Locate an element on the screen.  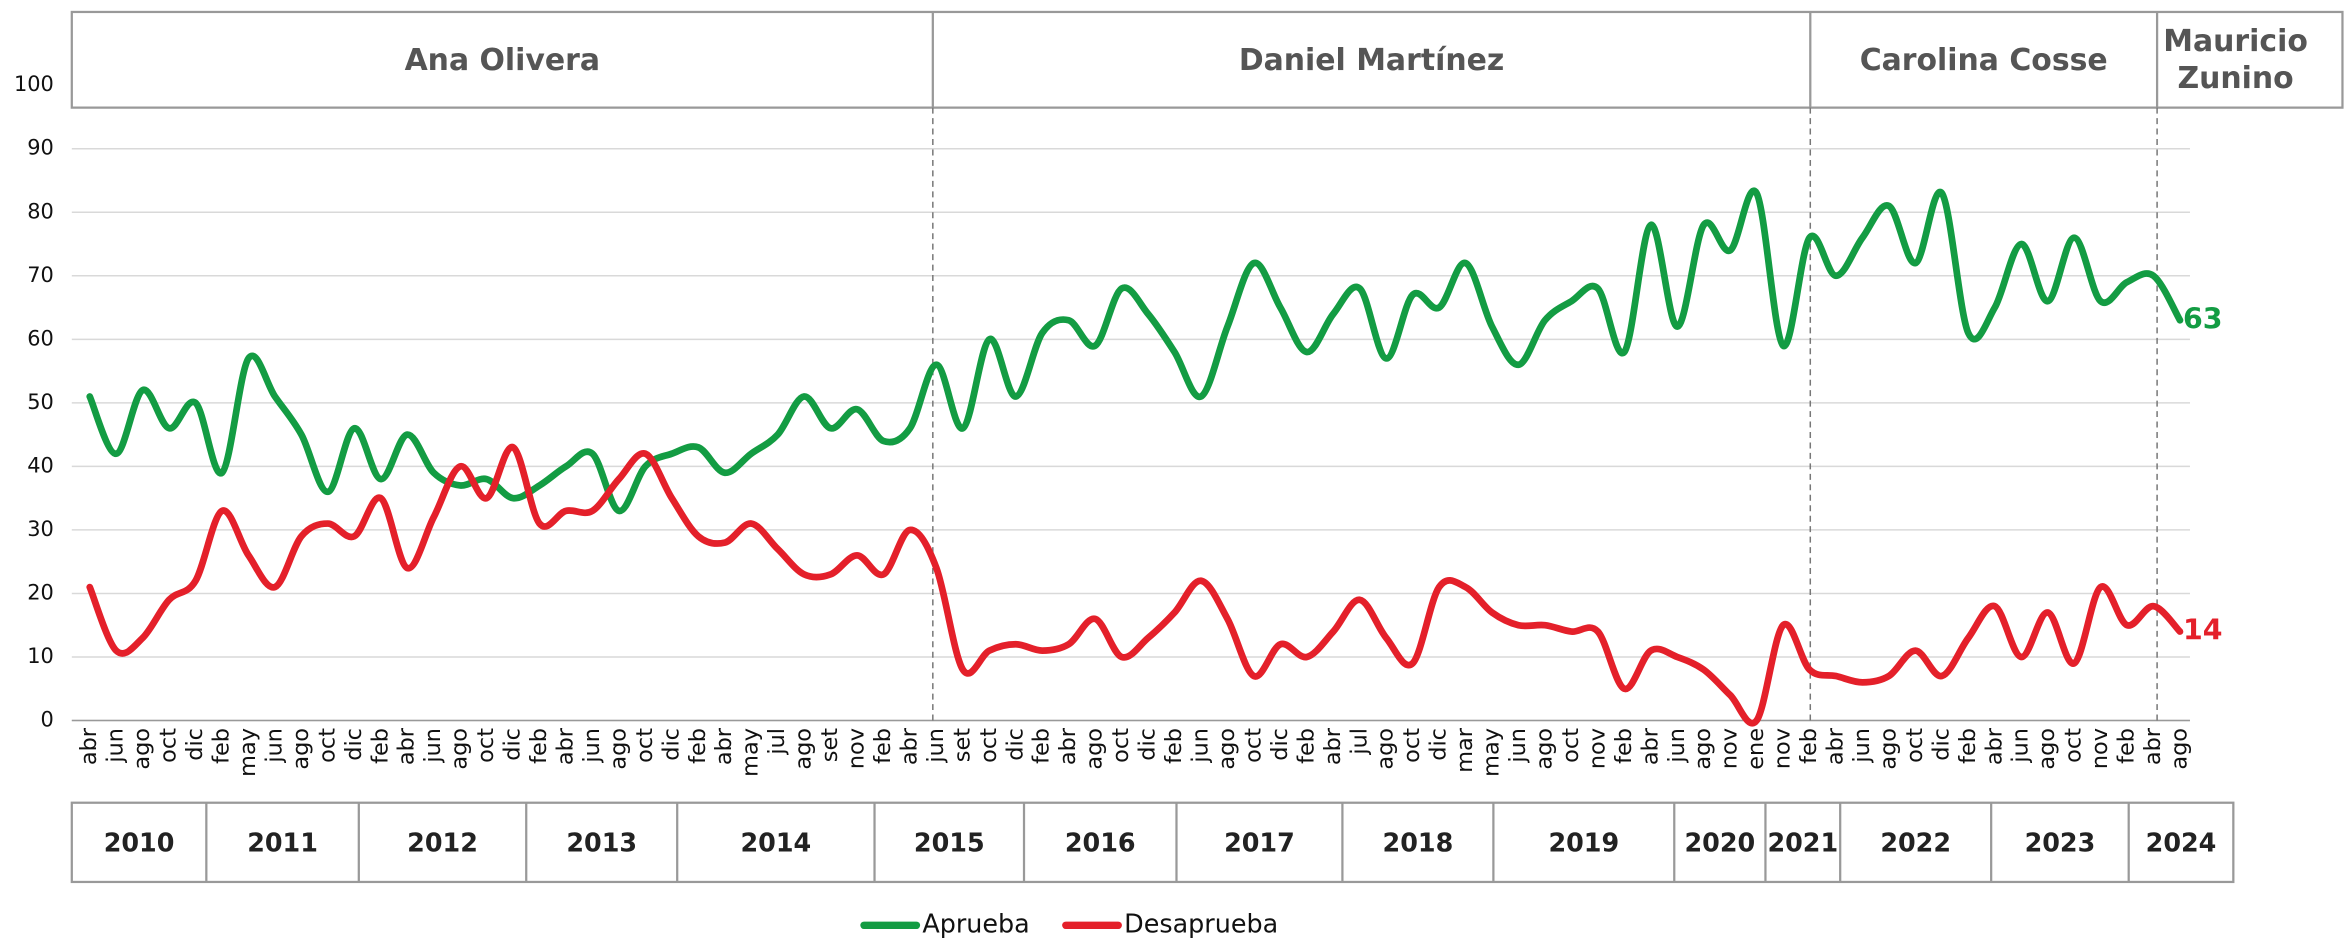
end-value-label: 63 is located at coordinates (2203, 318).